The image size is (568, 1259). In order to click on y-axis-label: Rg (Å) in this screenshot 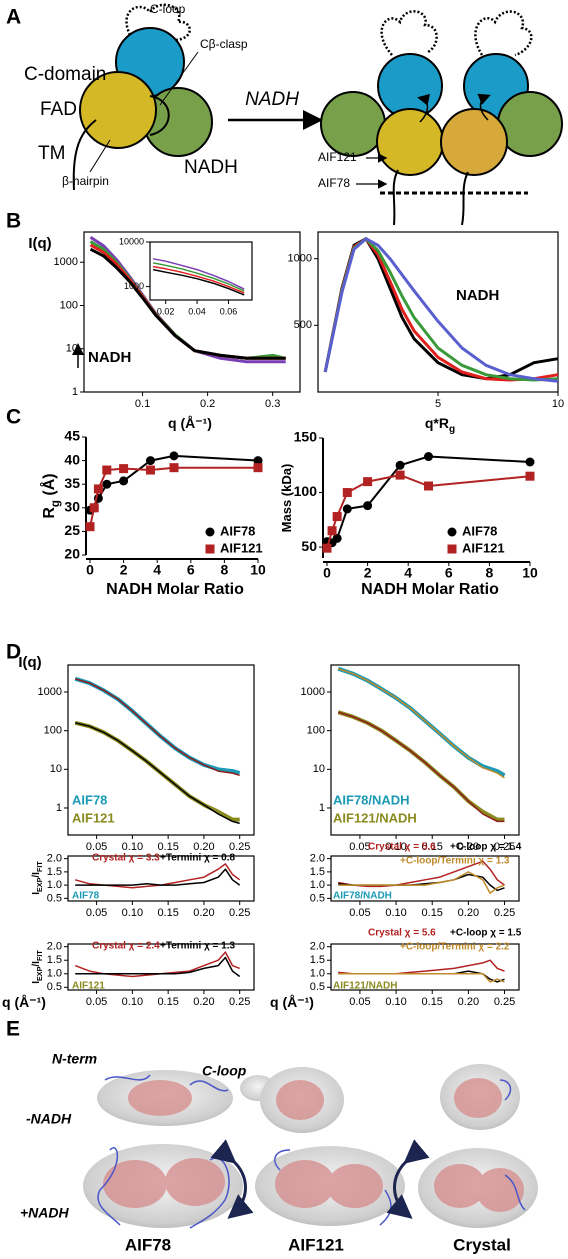, I will do `click(50, 495)`.